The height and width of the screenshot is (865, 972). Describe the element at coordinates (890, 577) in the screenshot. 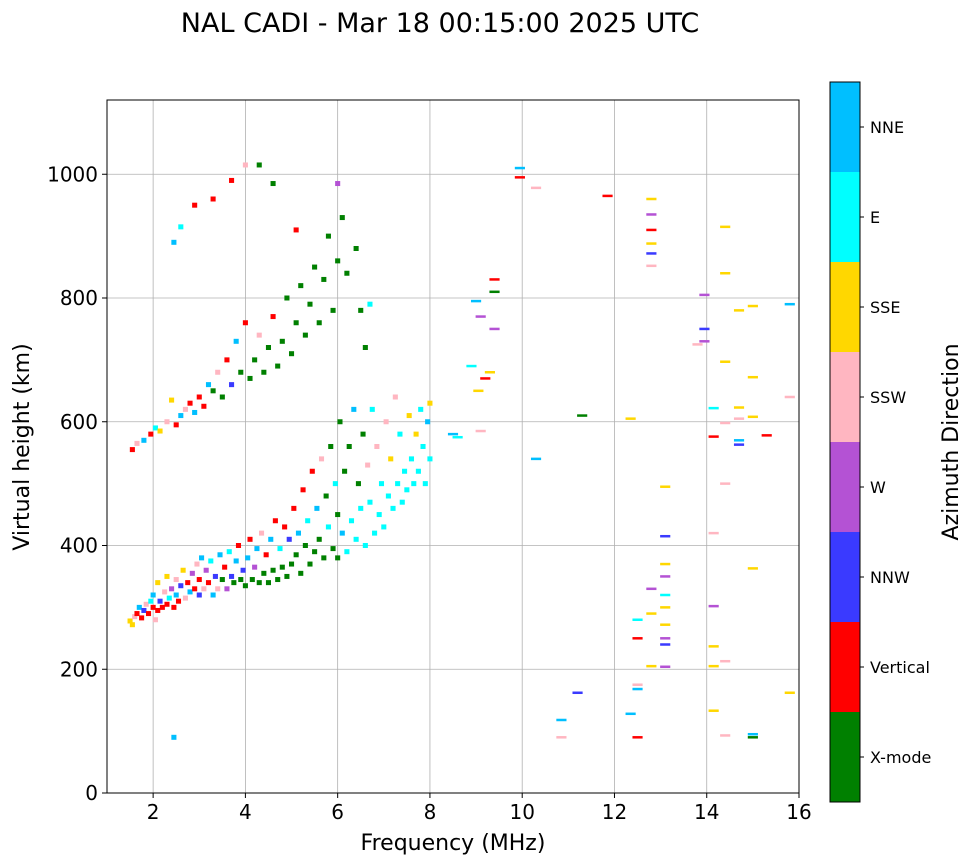

I see `colorbar-tick-label: NNW` at that location.